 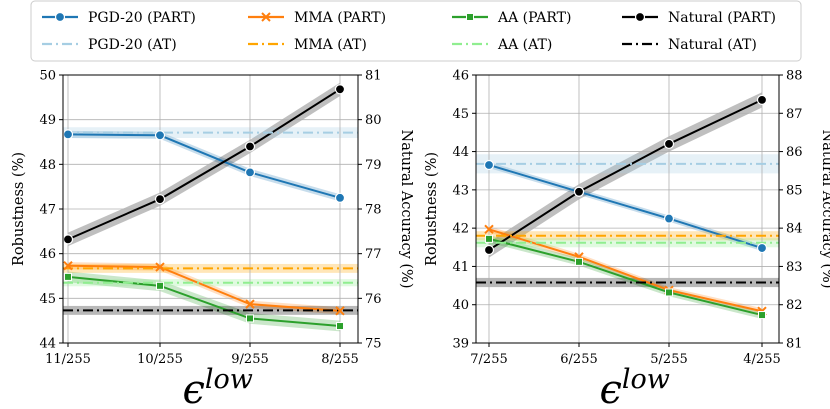 I want to click on left-panel-xtick-label: 11/255, so click(x=68, y=359).